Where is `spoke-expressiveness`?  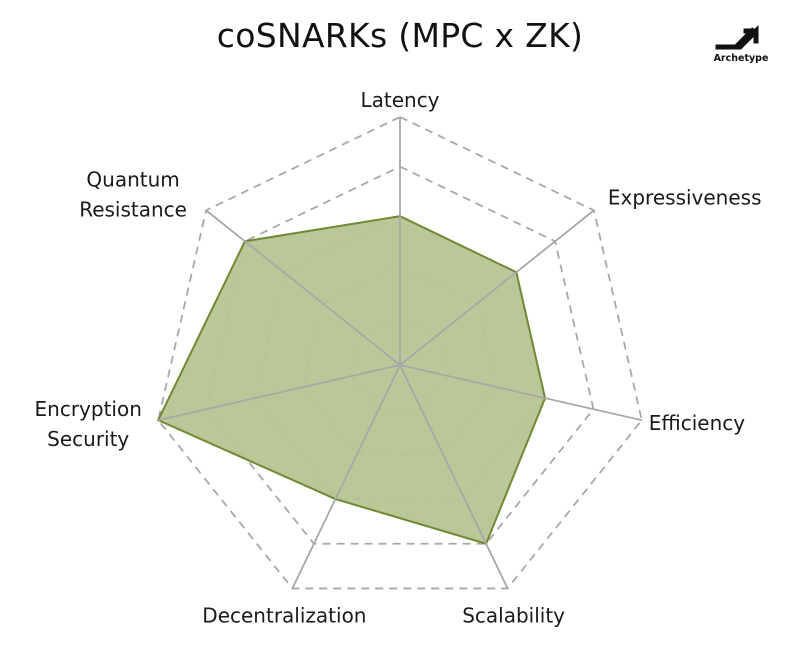
spoke-expressiveness is located at coordinates (497, 287).